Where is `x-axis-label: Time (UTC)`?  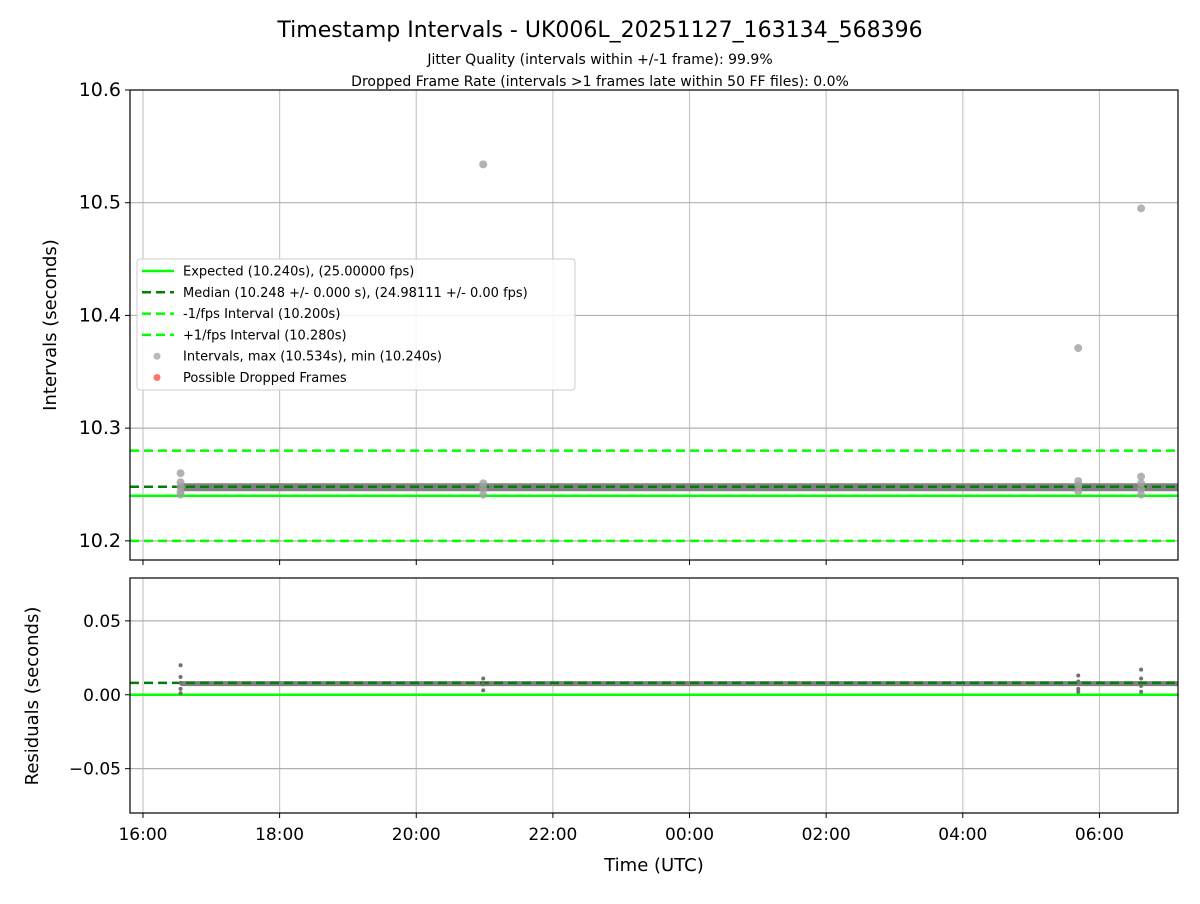
x-axis-label: Time (UTC) is located at coordinates (653, 865).